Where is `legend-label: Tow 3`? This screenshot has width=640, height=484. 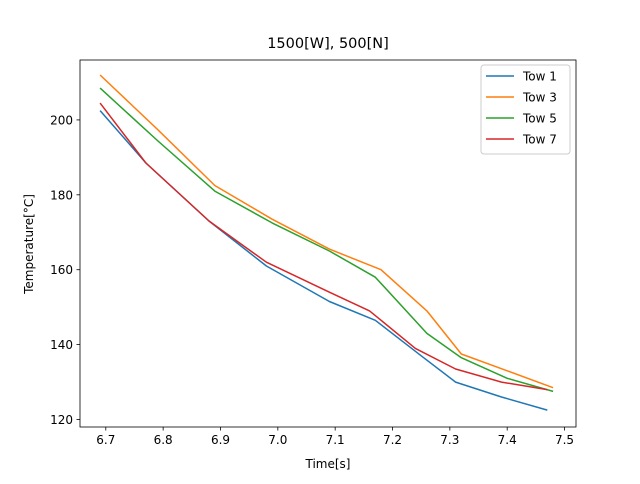 legend-label: Tow 3 is located at coordinates (539, 98).